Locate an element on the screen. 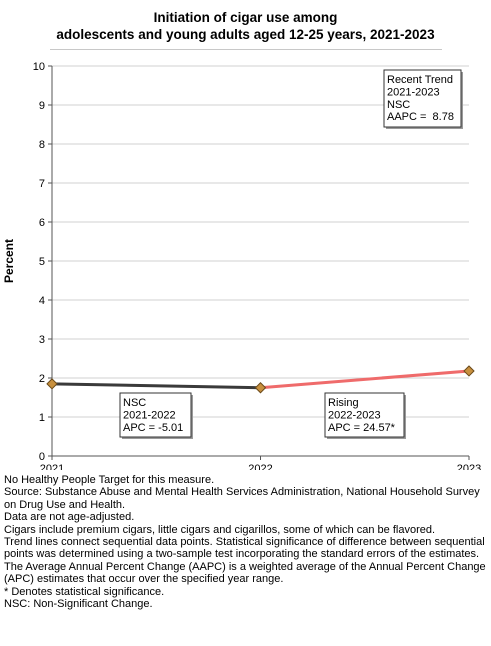 This screenshot has width=491, height=646. data-point-2022 is located at coordinates (260, 388).